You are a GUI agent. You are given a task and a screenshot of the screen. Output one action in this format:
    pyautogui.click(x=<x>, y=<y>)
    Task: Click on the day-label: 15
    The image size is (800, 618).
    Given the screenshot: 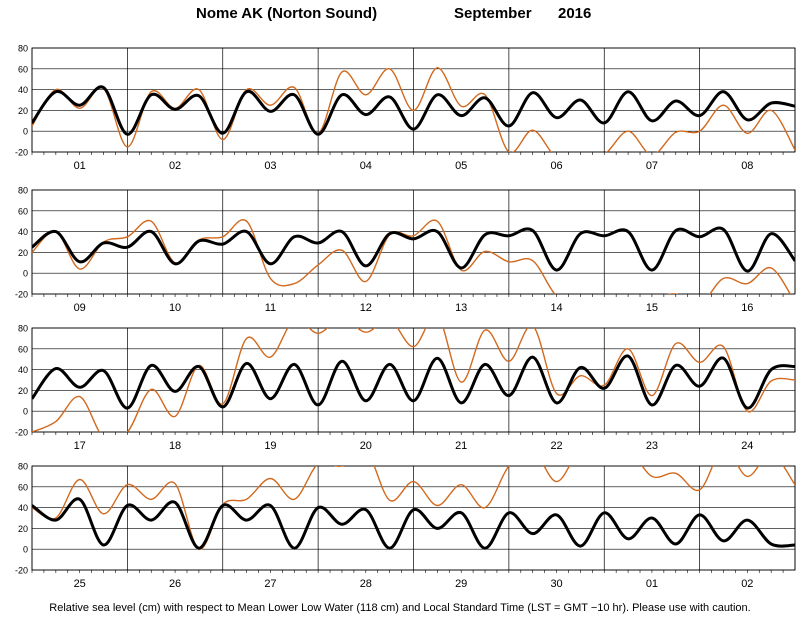 What is the action you would take?
    pyautogui.click(x=652, y=308)
    